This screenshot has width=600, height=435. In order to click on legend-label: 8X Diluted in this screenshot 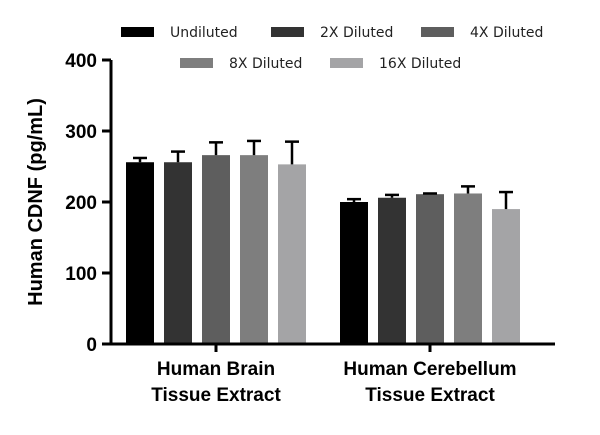, I will do `click(265, 64)`.